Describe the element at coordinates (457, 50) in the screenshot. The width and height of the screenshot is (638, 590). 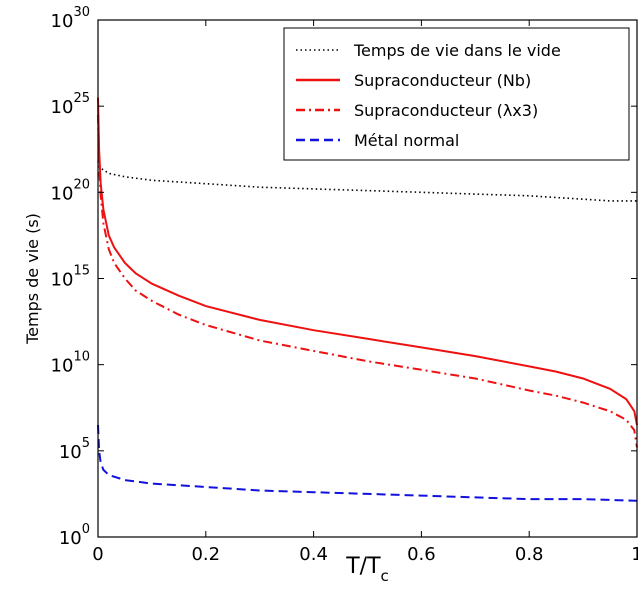
I see `legend-label: Temps de vie dans le vide` at that location.